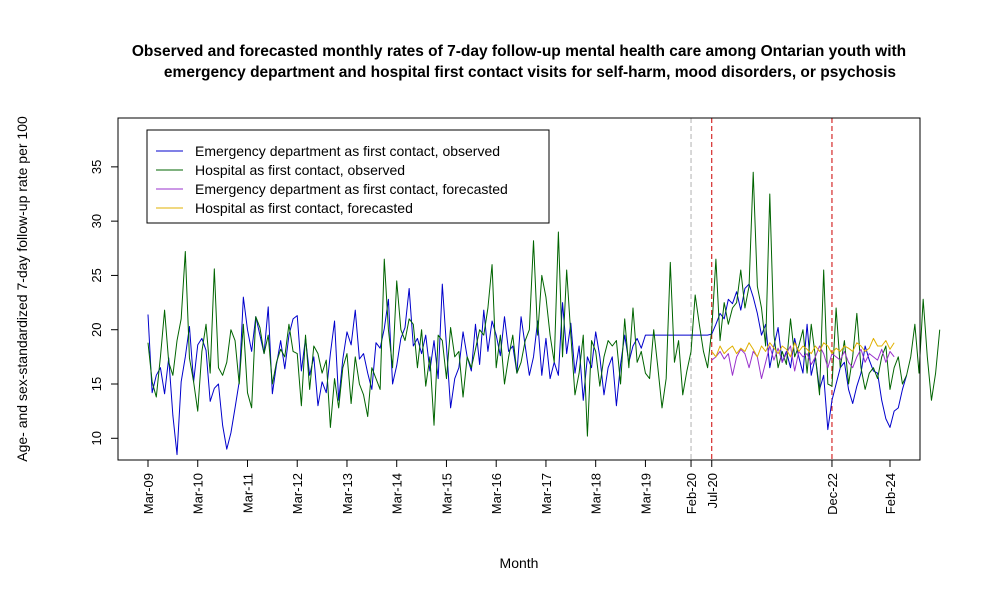 This screenshot has width=981, height=606. Describe the element at coordinates (198, 493) in the screenshot. I see `x-tick-label-Mar-10: Mar-10` at that location.